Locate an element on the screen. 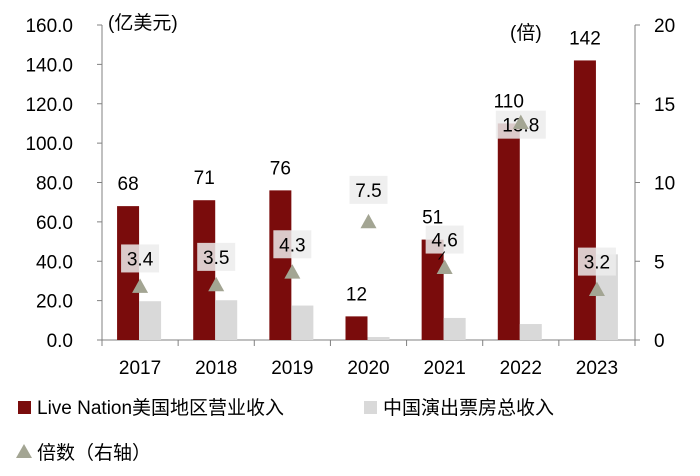  right-tick-label: 5 is located at coordinates (659, 262).